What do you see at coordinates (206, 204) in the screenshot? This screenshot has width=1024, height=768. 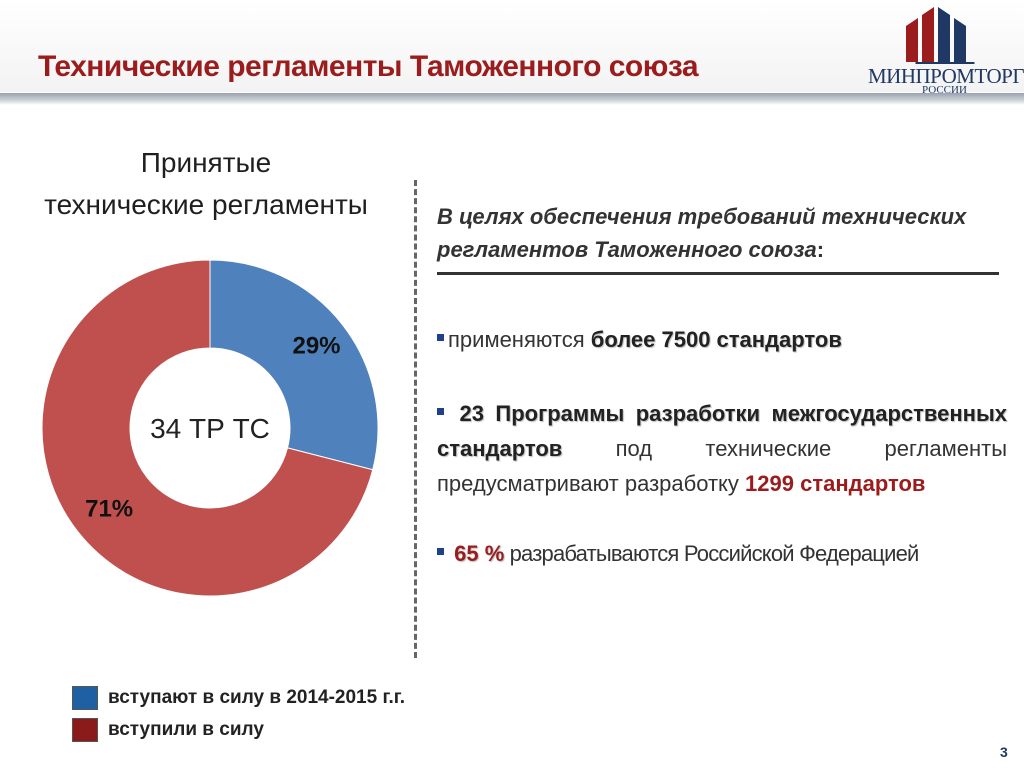 I see `chart-title-line2: технические регламенты` at bounding box center [206, 204].